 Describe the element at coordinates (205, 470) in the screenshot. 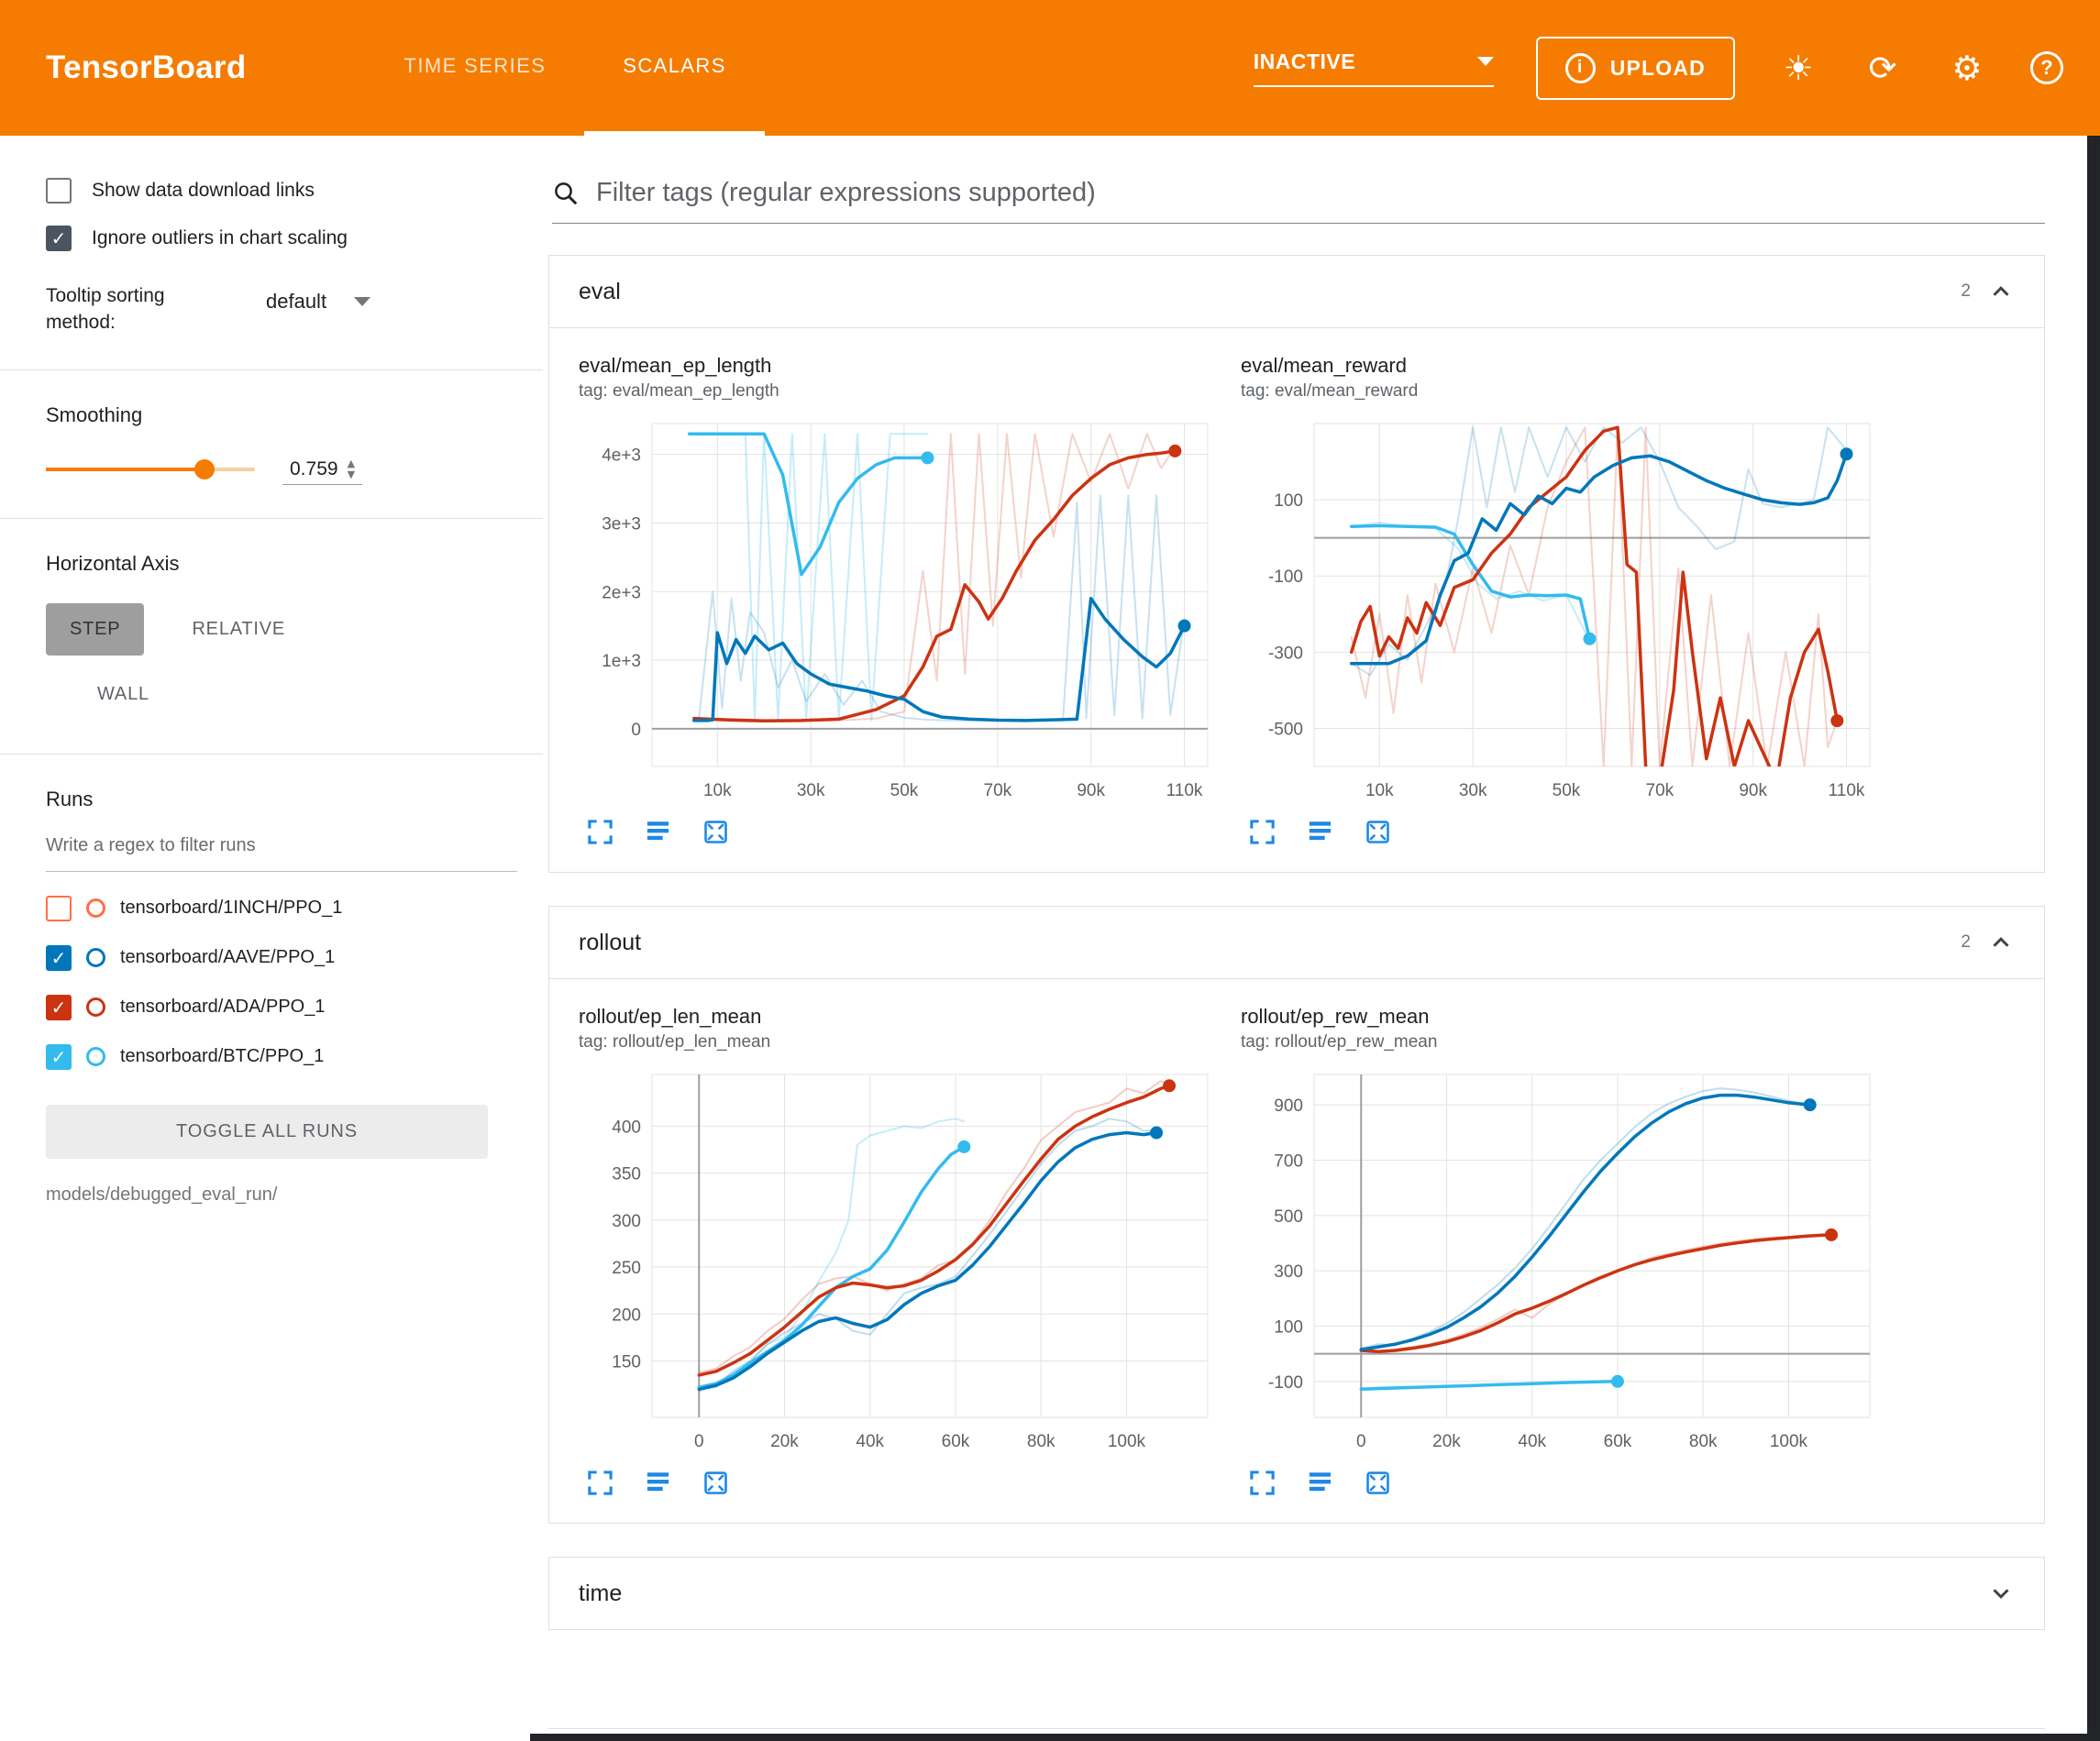

I see `slider-thumb` at that location.